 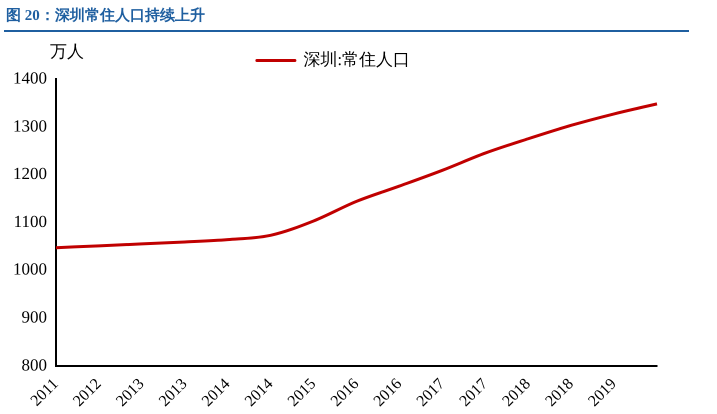 I want to click on y-tick-label: 1200, so click(x=30, y=174).